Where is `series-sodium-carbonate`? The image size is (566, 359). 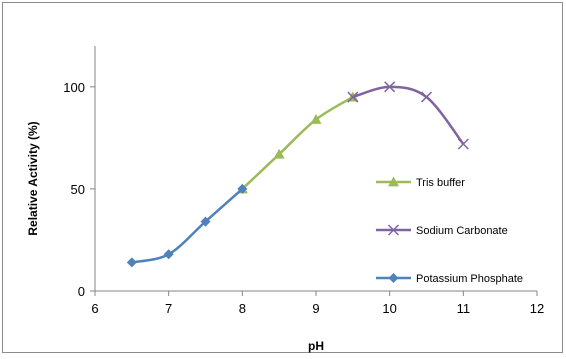
series-sodium-carbonate is located at coordinates (408, 115).